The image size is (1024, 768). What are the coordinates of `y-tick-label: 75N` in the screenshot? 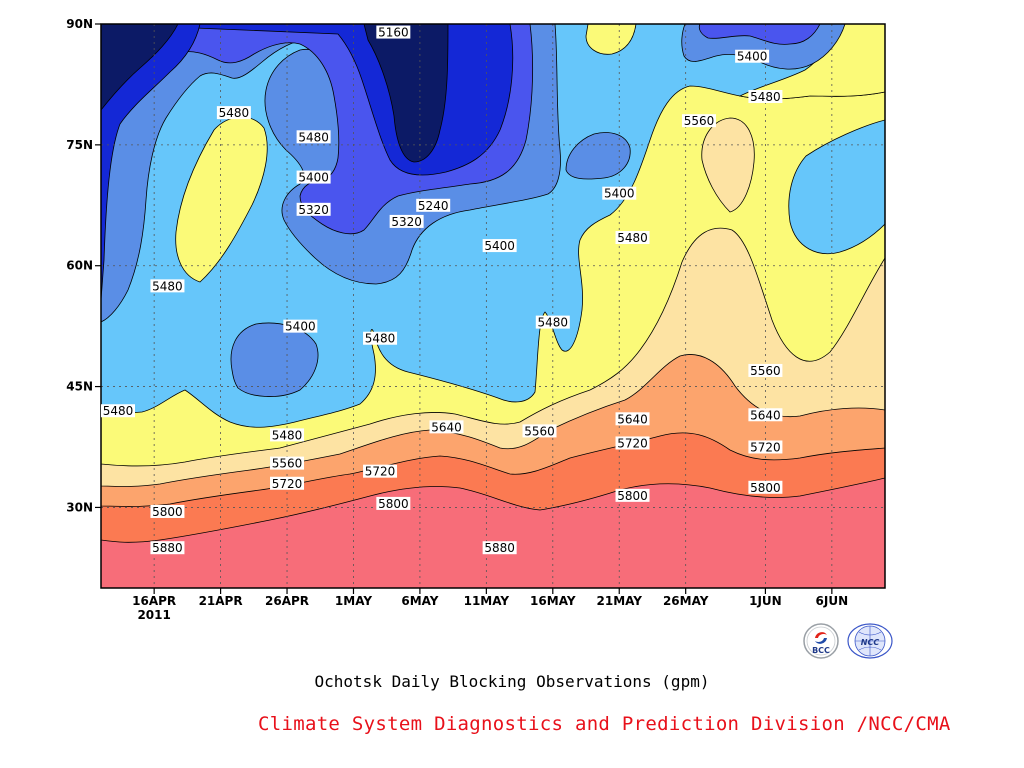 It's located at (79, 145).